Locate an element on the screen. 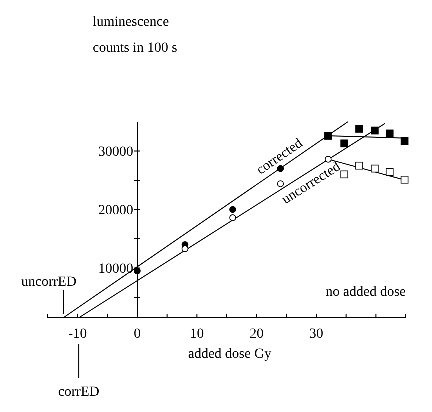 The height and width of the screenshot is (412, 432). y-axis-title: luminescence counts in 100 s is located at coordinates (135, 35).